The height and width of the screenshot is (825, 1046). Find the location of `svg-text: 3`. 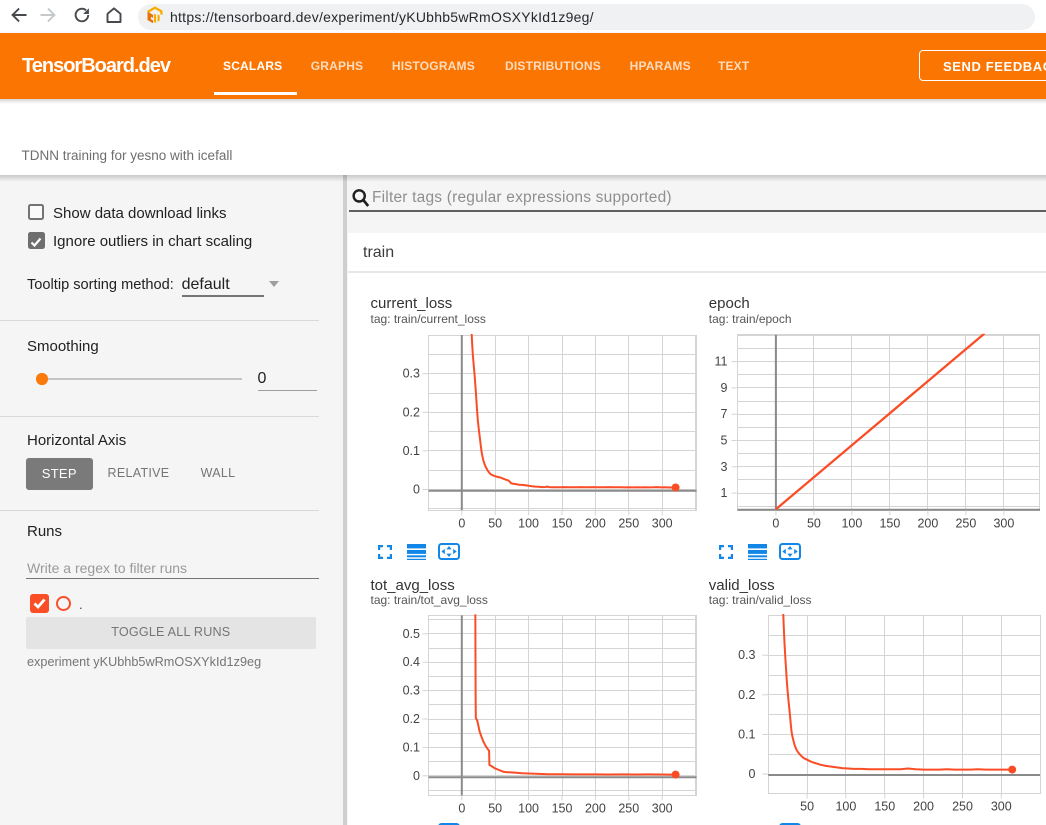

svg-text: 3 is located at coordinates (724, 467).